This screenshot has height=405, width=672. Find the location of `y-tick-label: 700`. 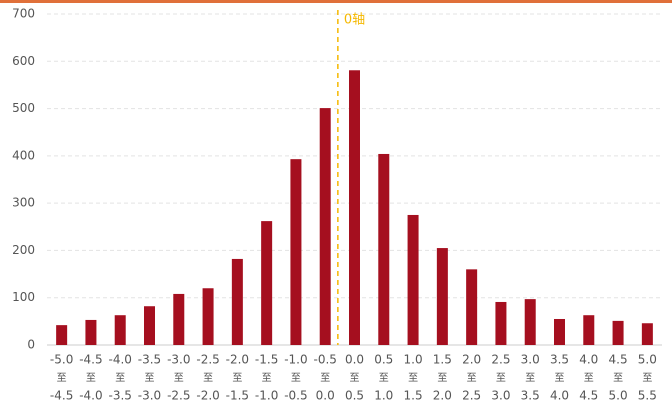

y-tick-label: 700 is located at coordinates (23, 14).